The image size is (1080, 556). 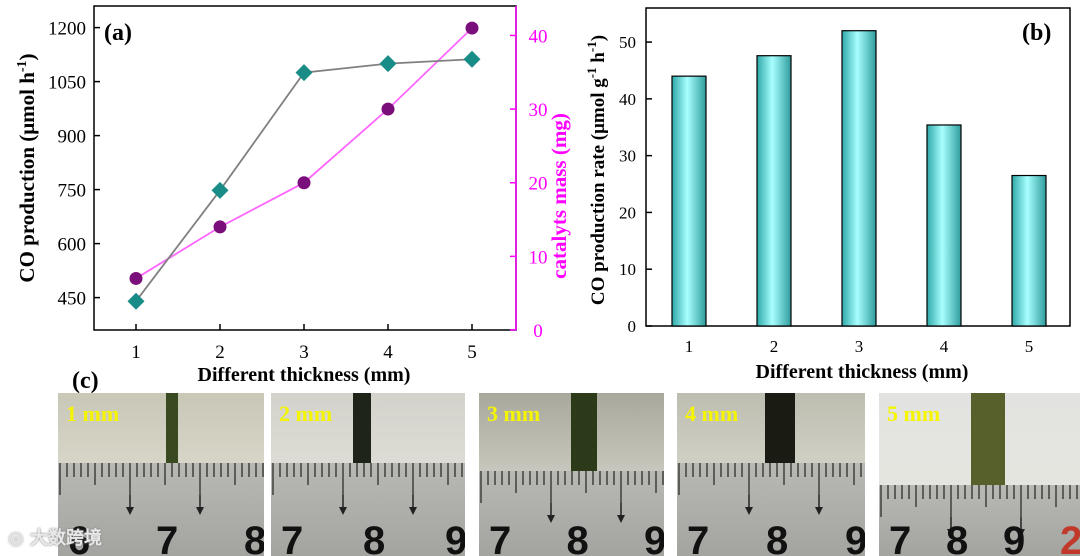 I want to click on a-x-tick-label: 5, so click(x=472, y=352).